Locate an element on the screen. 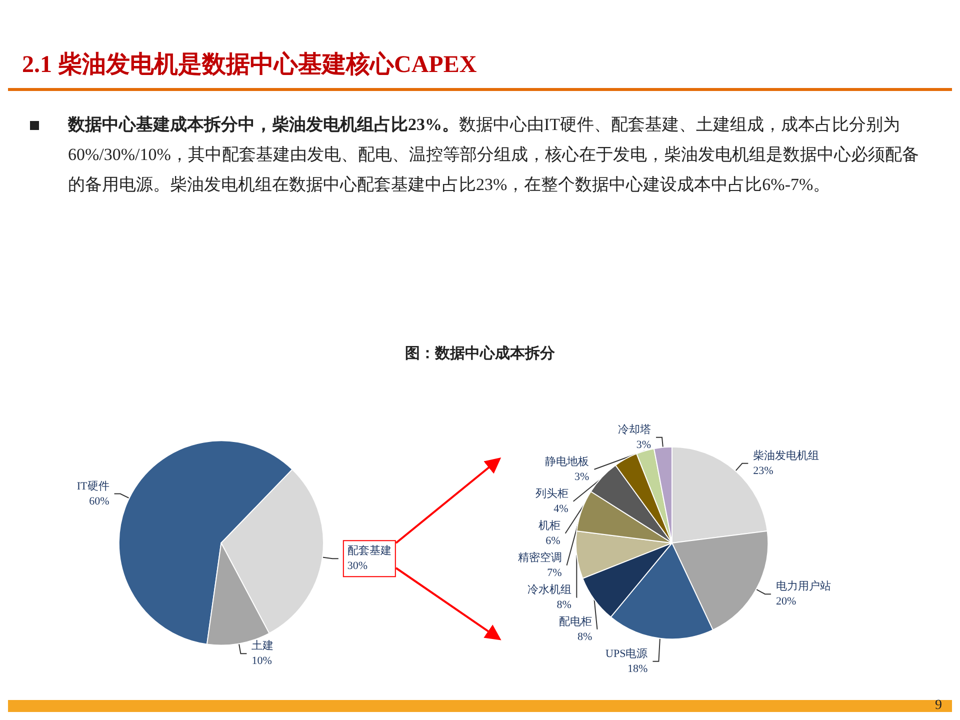 This screenshot has height=720, width=960. slice-label: 冷却塔 is located at coordinates (635, 429).